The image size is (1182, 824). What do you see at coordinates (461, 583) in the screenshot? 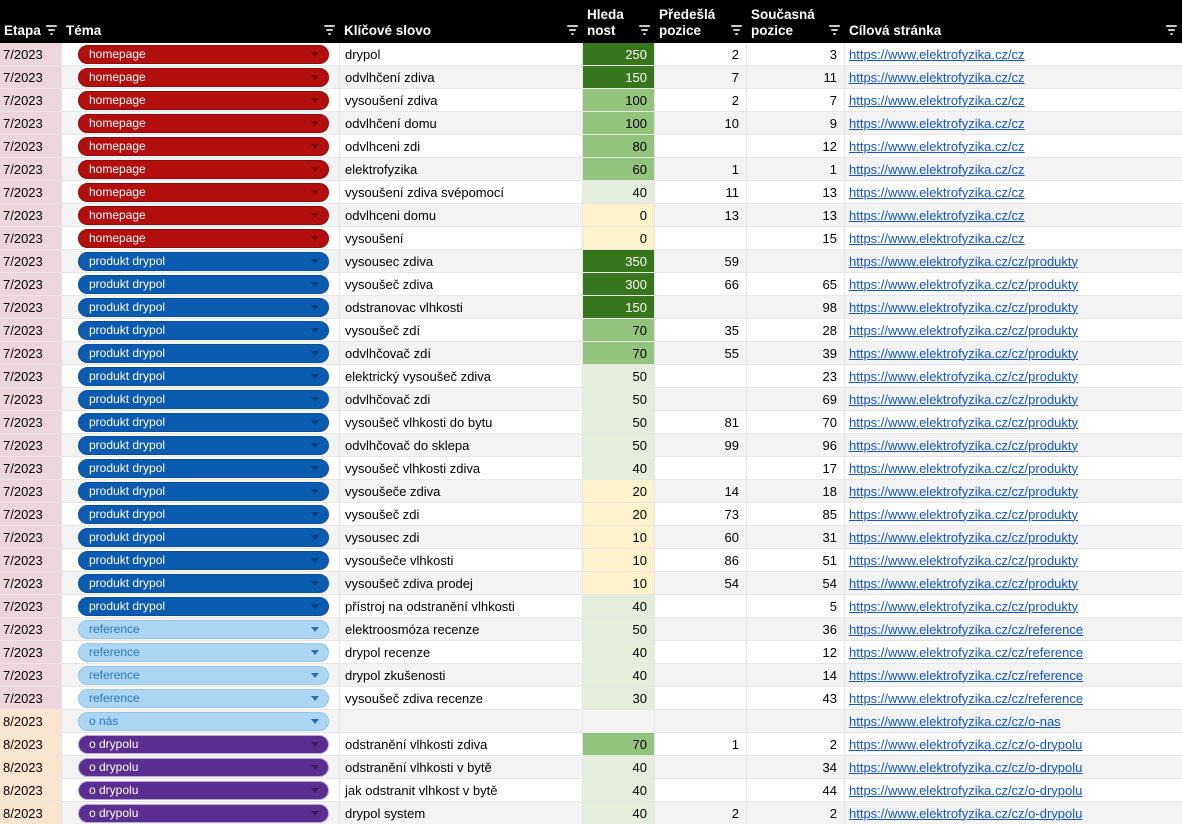
I see `keyword-cell: vysoušeč zdiva prodej` at bounding box center [461, 583].